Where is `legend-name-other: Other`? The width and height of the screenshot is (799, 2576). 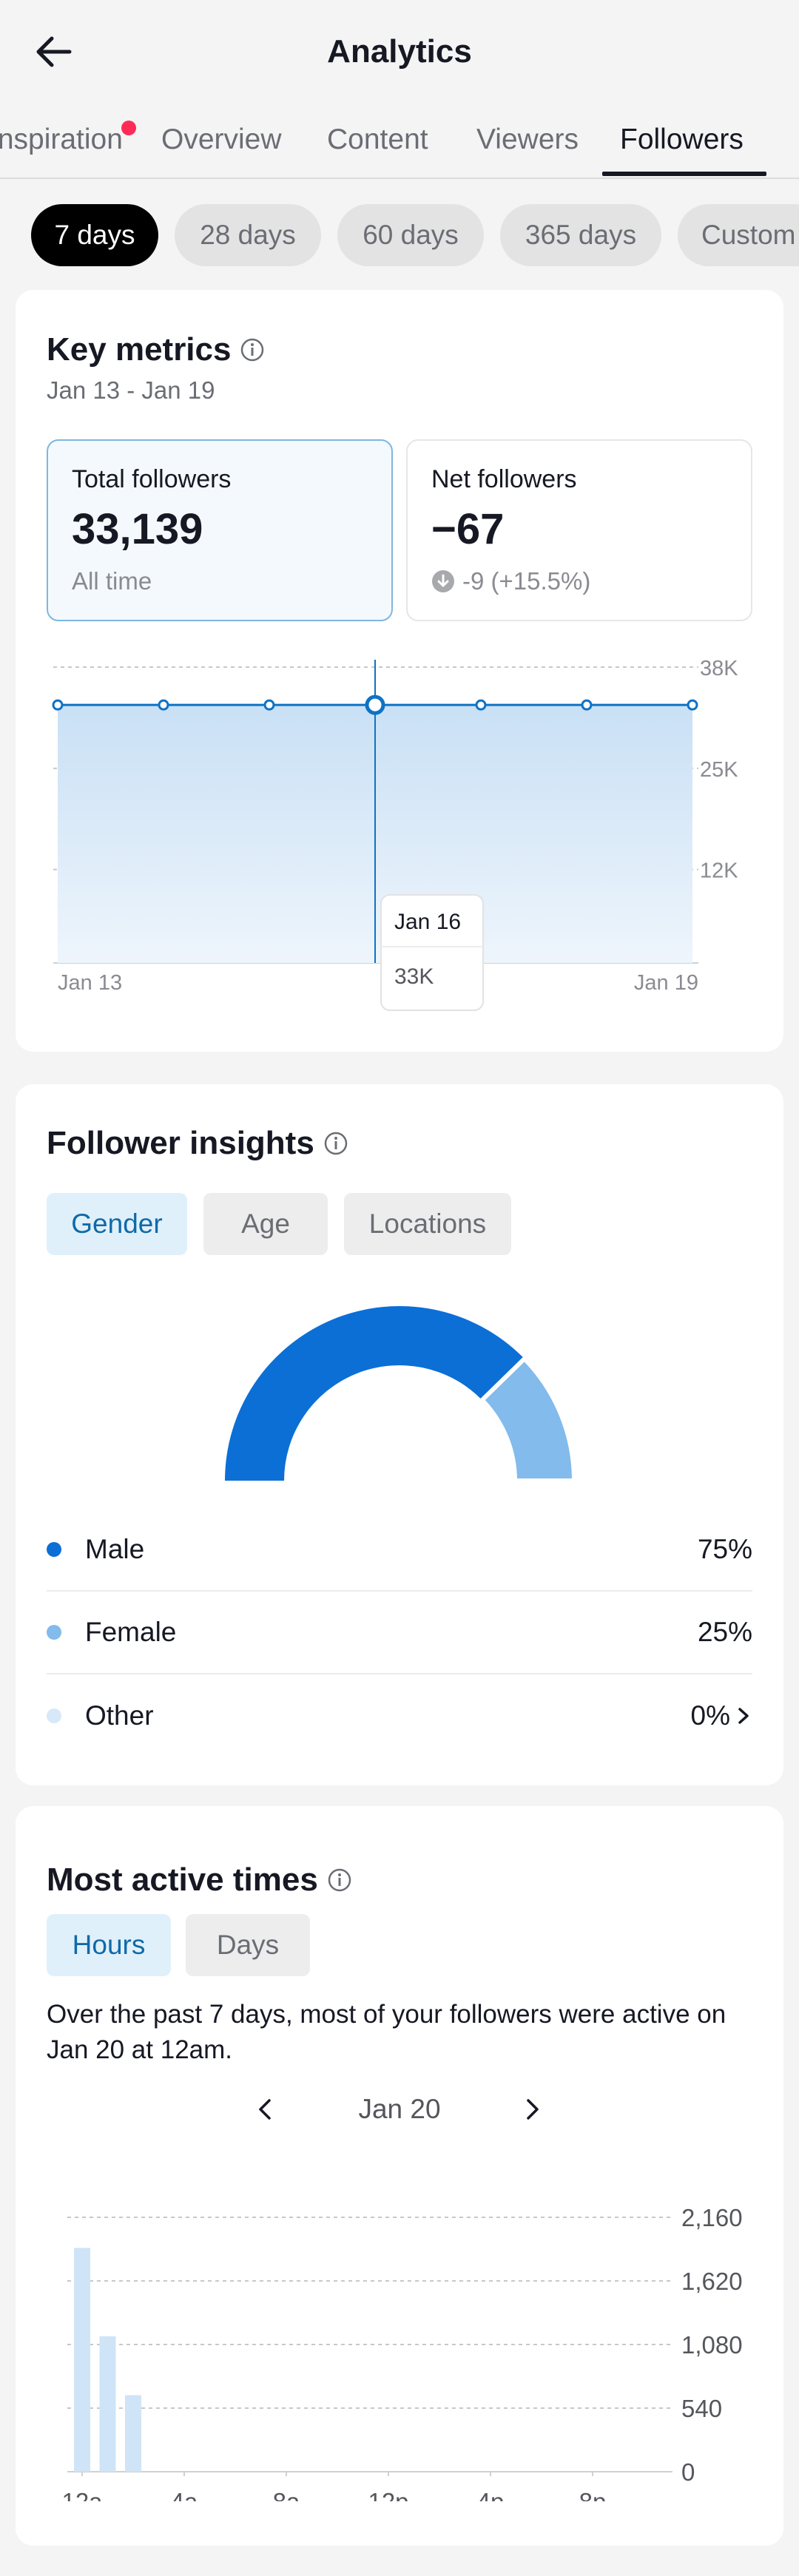
legend-name-other: Other is located at coordinates (119, 1715).